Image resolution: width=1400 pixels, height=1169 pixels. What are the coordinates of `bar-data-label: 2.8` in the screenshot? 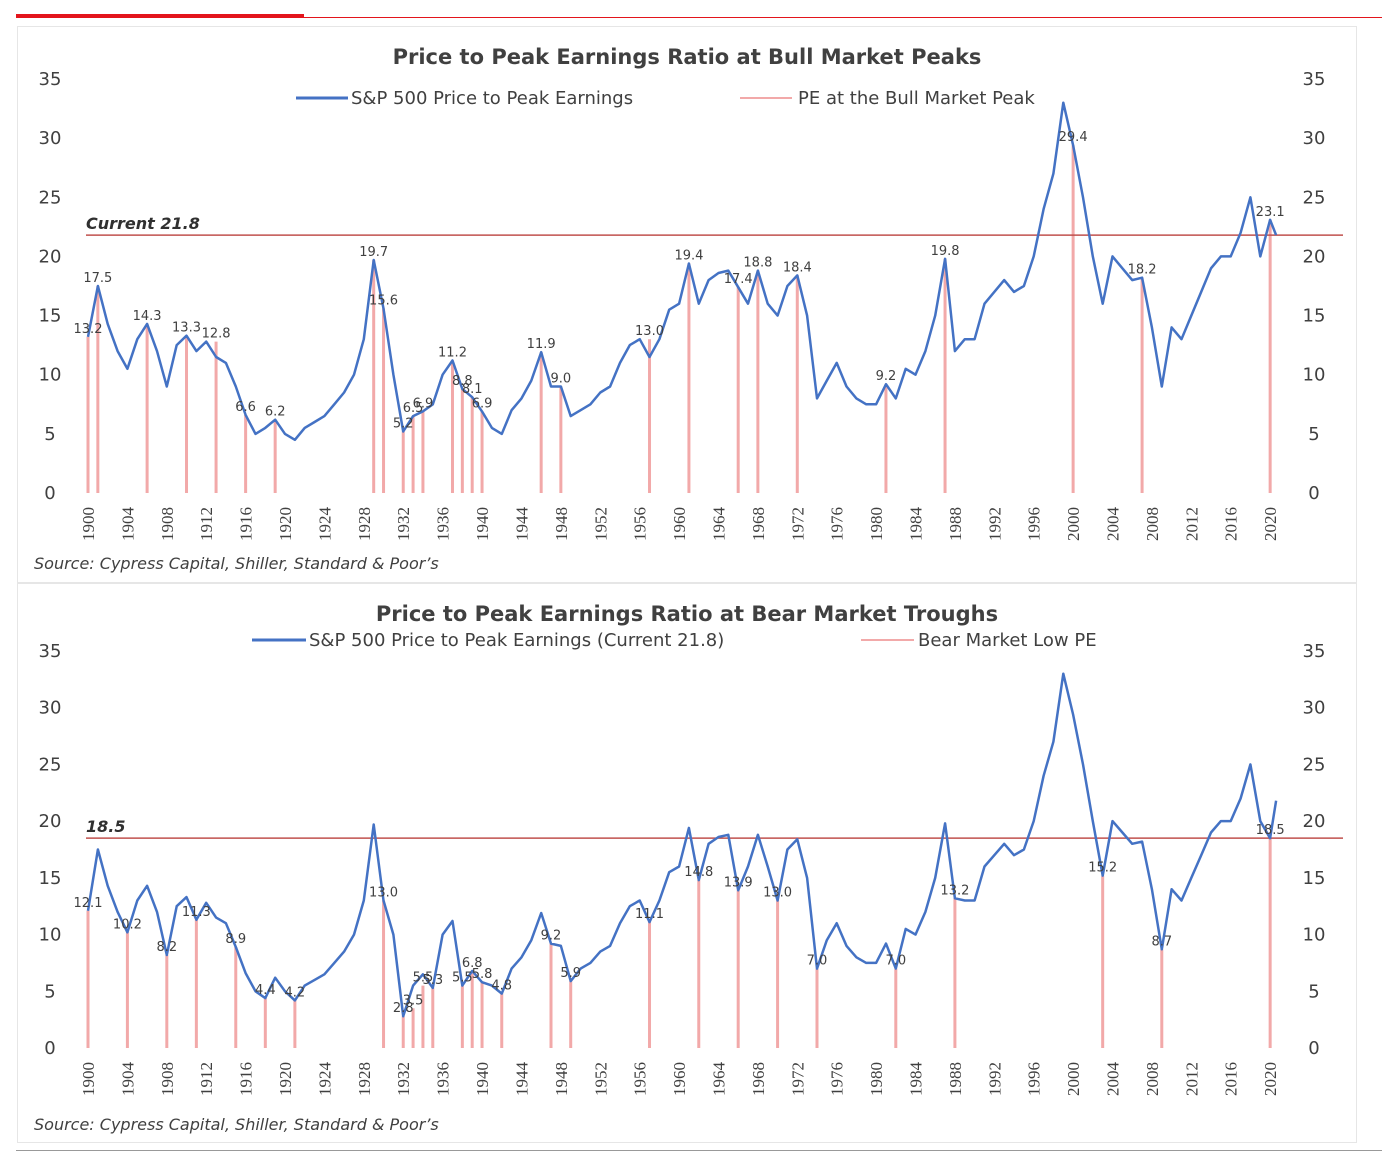 It's located at (403, 1008).